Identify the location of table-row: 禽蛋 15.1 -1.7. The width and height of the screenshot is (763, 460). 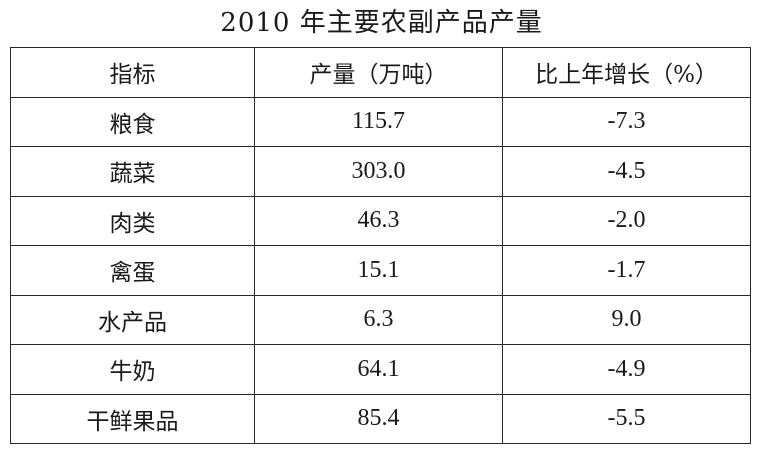
(380, 270).